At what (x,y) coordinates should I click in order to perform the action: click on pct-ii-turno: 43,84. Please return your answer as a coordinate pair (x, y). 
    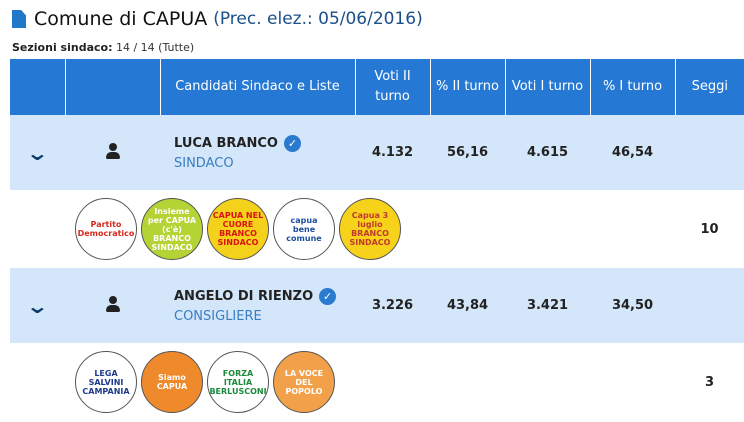
    Looking at the image, I should click on (467, 305).